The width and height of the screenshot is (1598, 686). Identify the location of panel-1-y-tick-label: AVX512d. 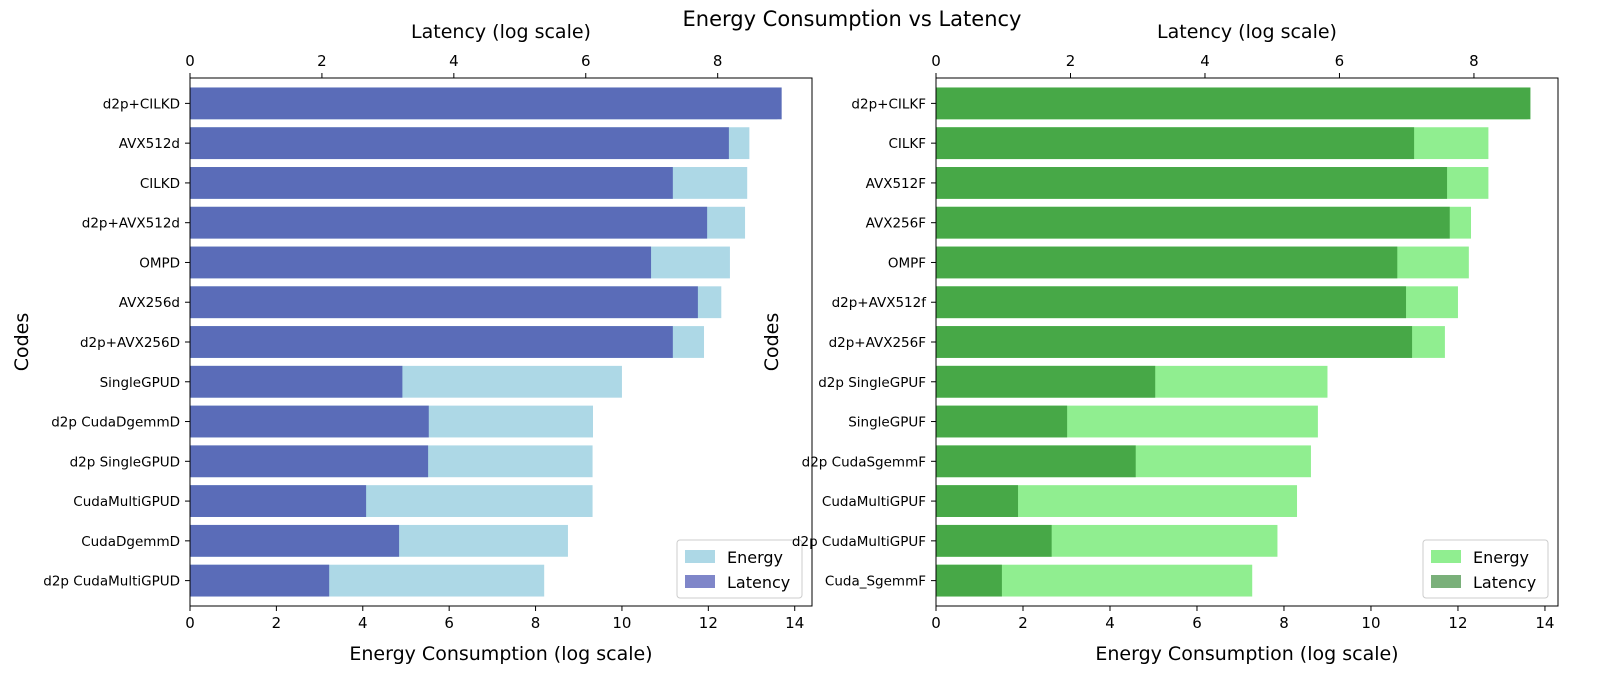
(149, 144).